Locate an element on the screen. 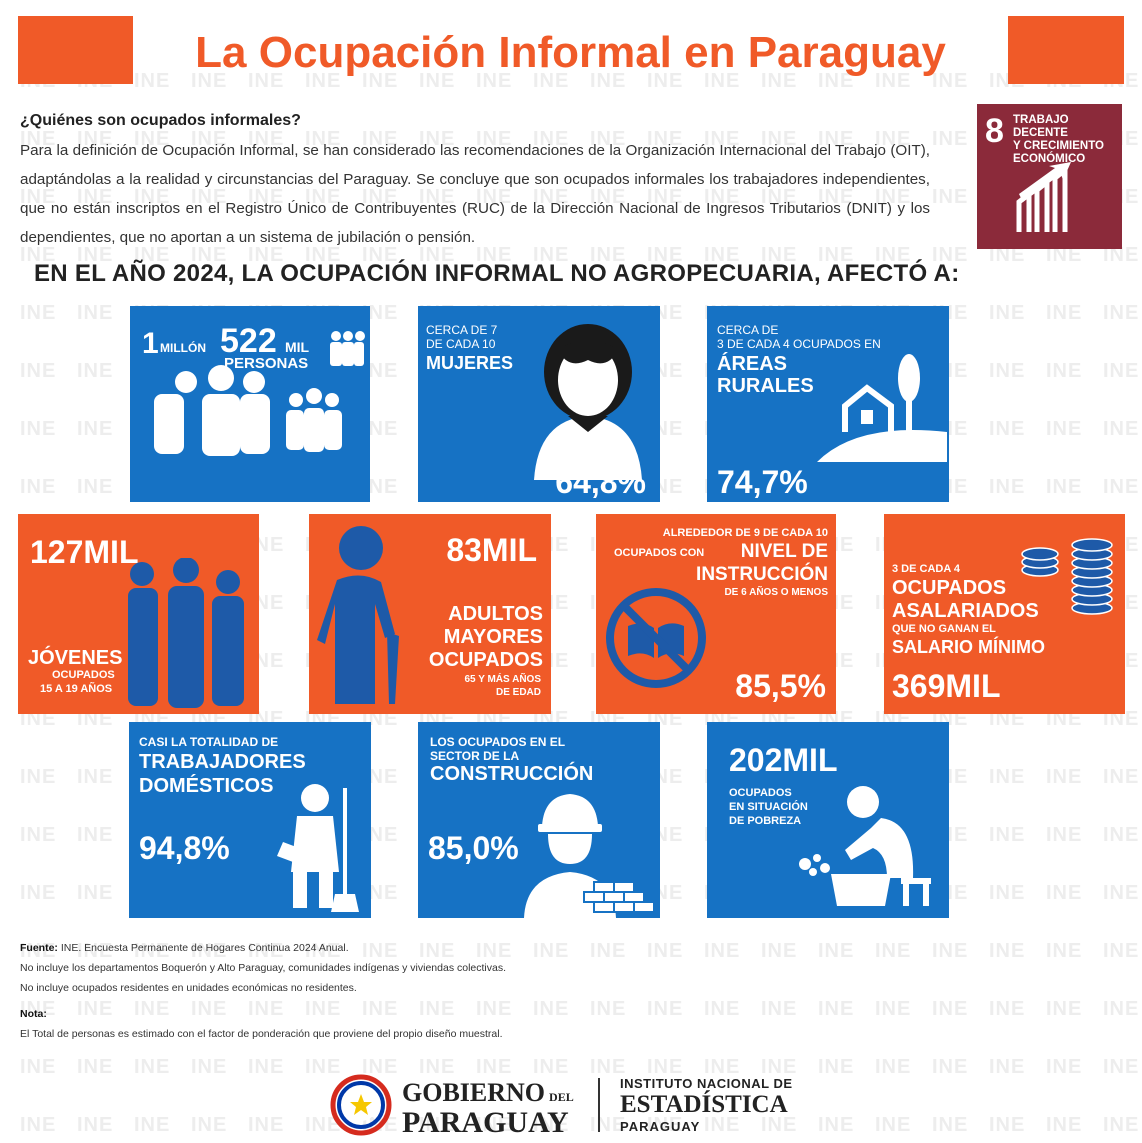 The height and width of the screenshot is (1143, 1142). logo-divider is located at coordinates (599, 1105).